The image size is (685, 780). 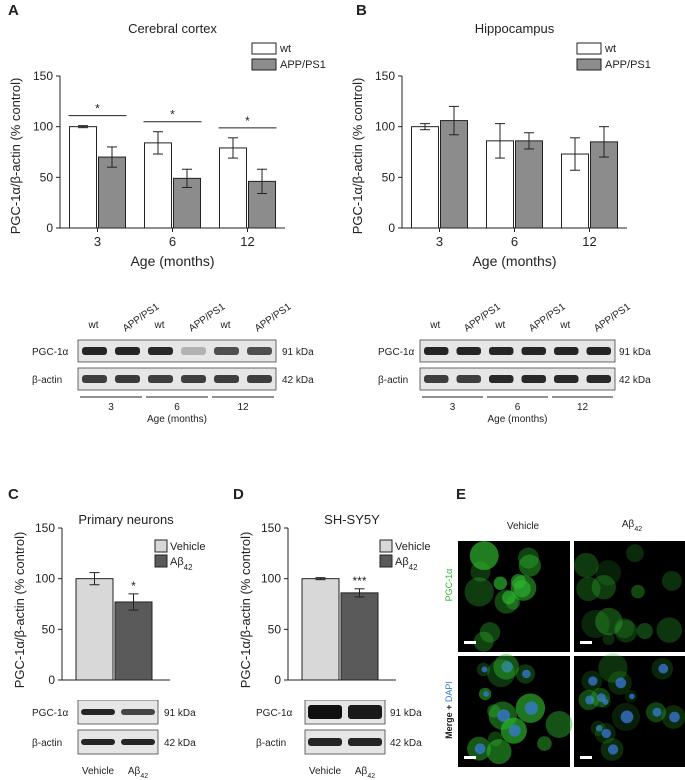 What do you see at coordinates (515, 28) in the screenshot?
I see `chart-title: Hippocampus` at bounding box center [515, 28].